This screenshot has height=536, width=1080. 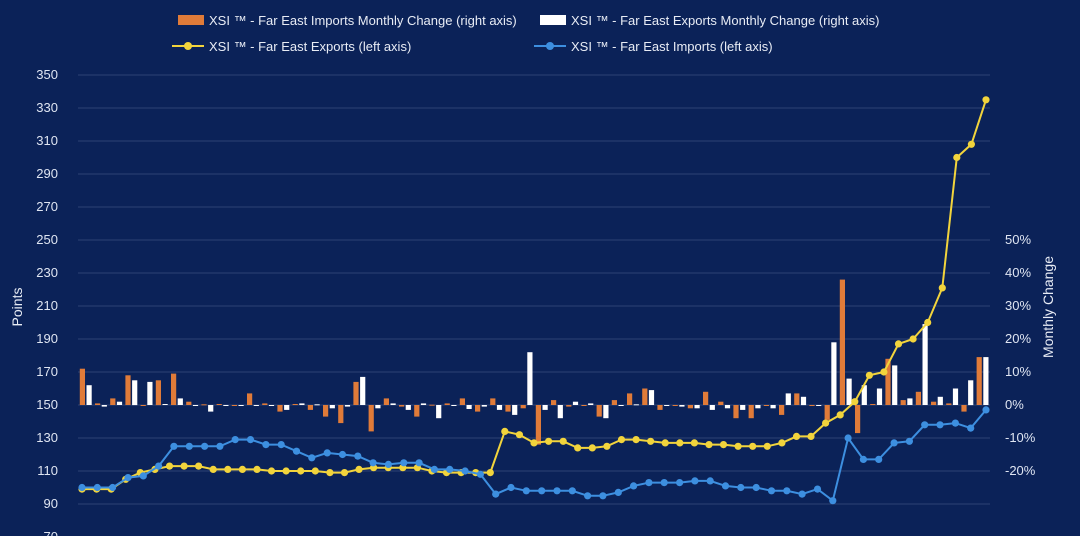 What do you see at coordinates (653, 46) in the screenshot?
I see `legend-item-imports-line: XSI ™ - Far East Imports (left axis)` at bounding box center [653, 46].